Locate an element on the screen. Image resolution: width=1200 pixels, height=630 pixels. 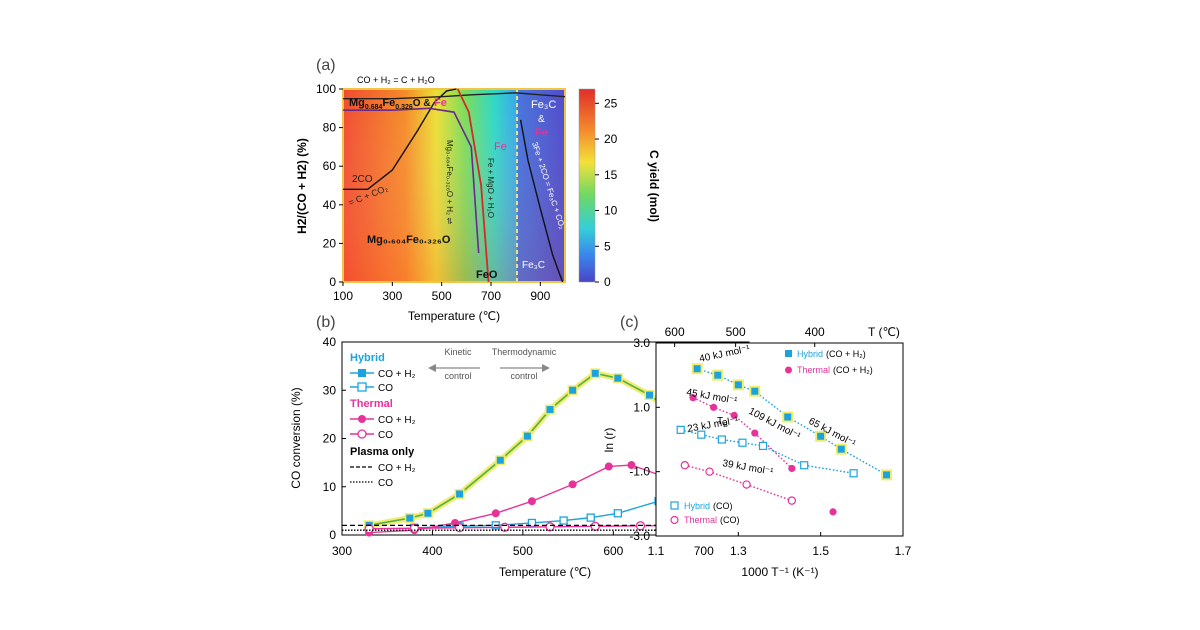
plot-frame-c is located at coordinates (779, 439).